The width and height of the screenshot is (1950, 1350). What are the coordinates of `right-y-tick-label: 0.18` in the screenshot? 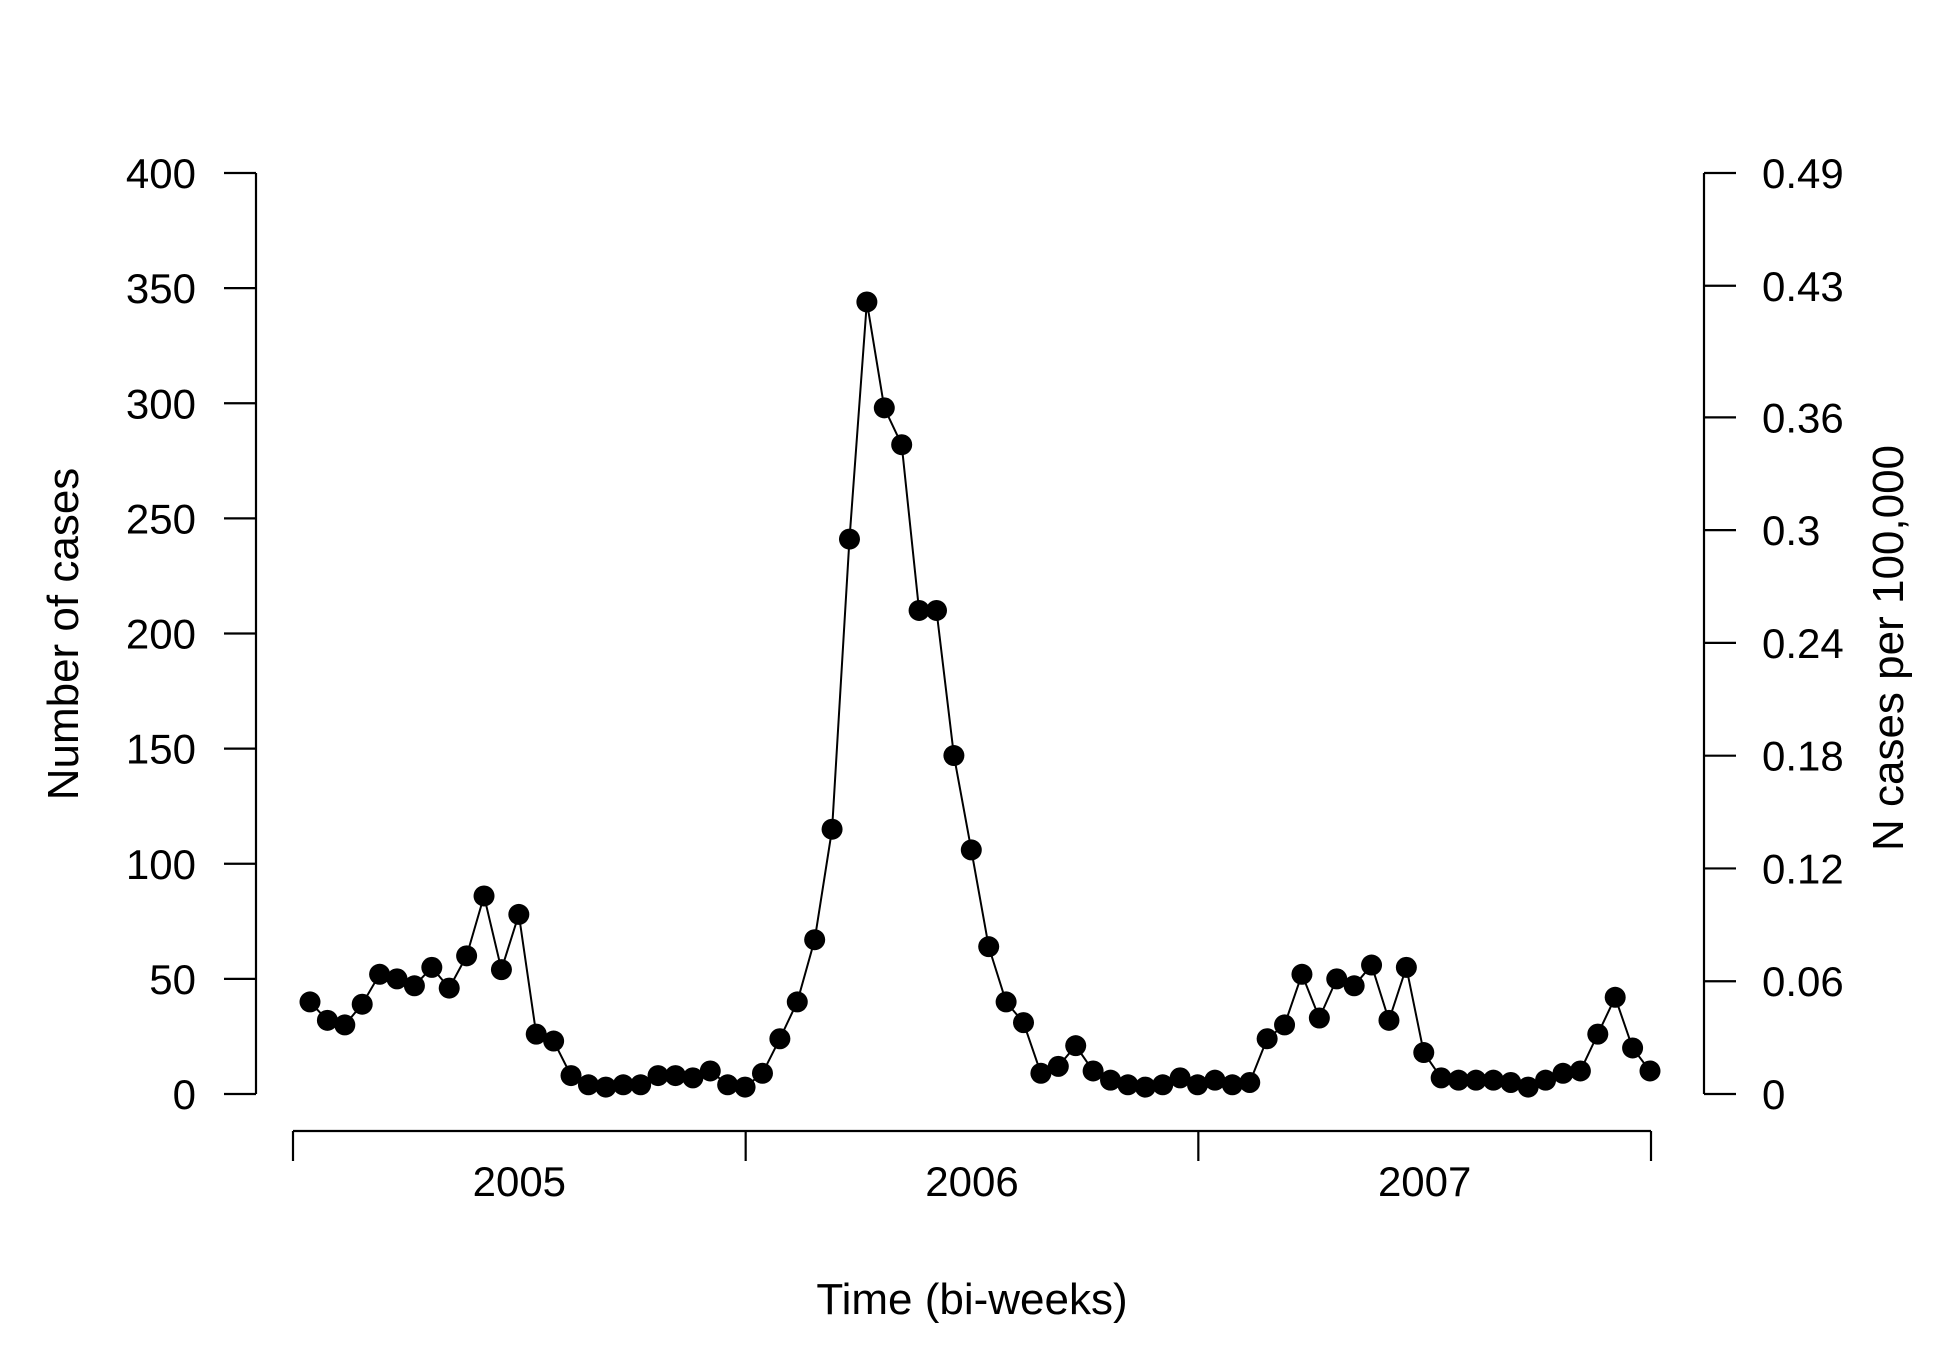 It's located at (1803, 756).